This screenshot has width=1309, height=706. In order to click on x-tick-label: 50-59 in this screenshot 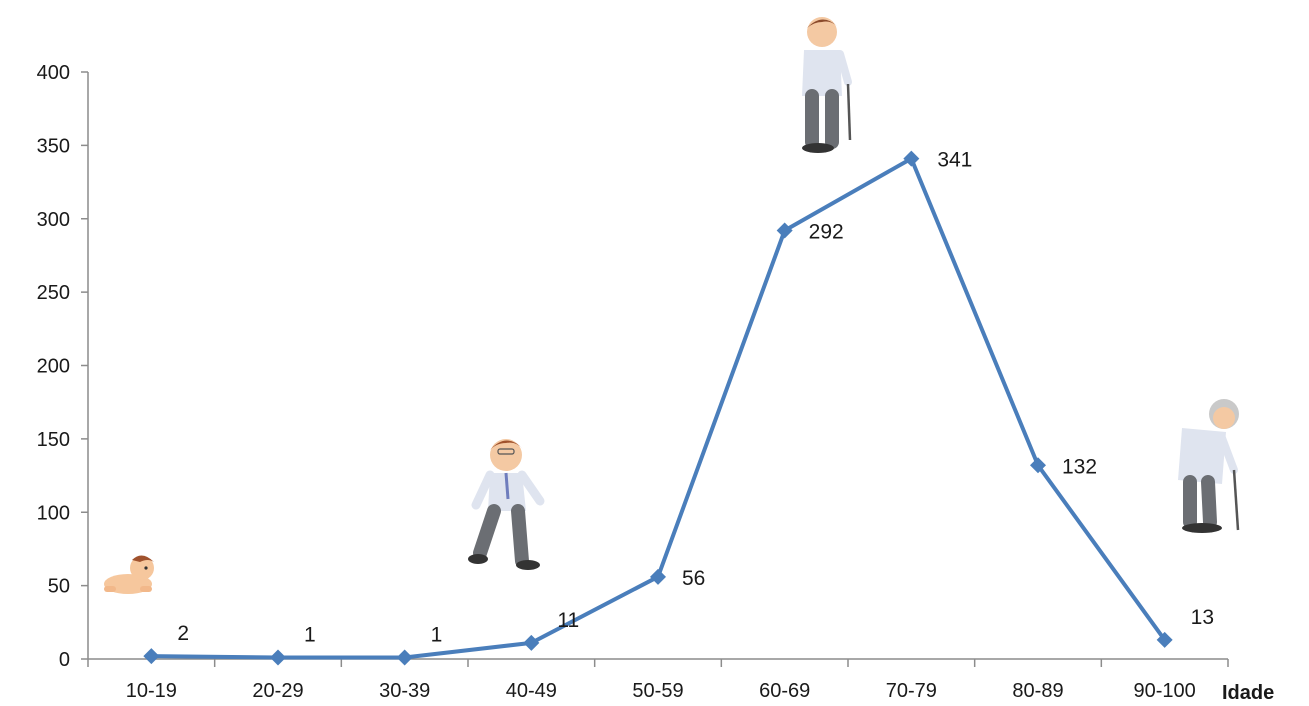, I will do `click(657, 691)`.